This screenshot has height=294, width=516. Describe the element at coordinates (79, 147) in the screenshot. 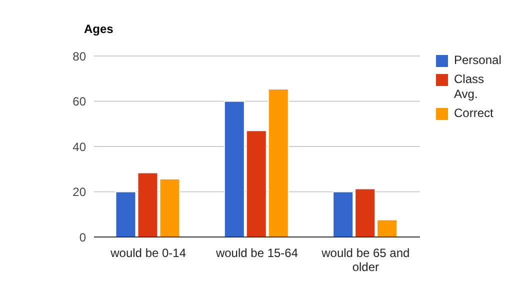

I see `y-tick-label: 40` at that location.